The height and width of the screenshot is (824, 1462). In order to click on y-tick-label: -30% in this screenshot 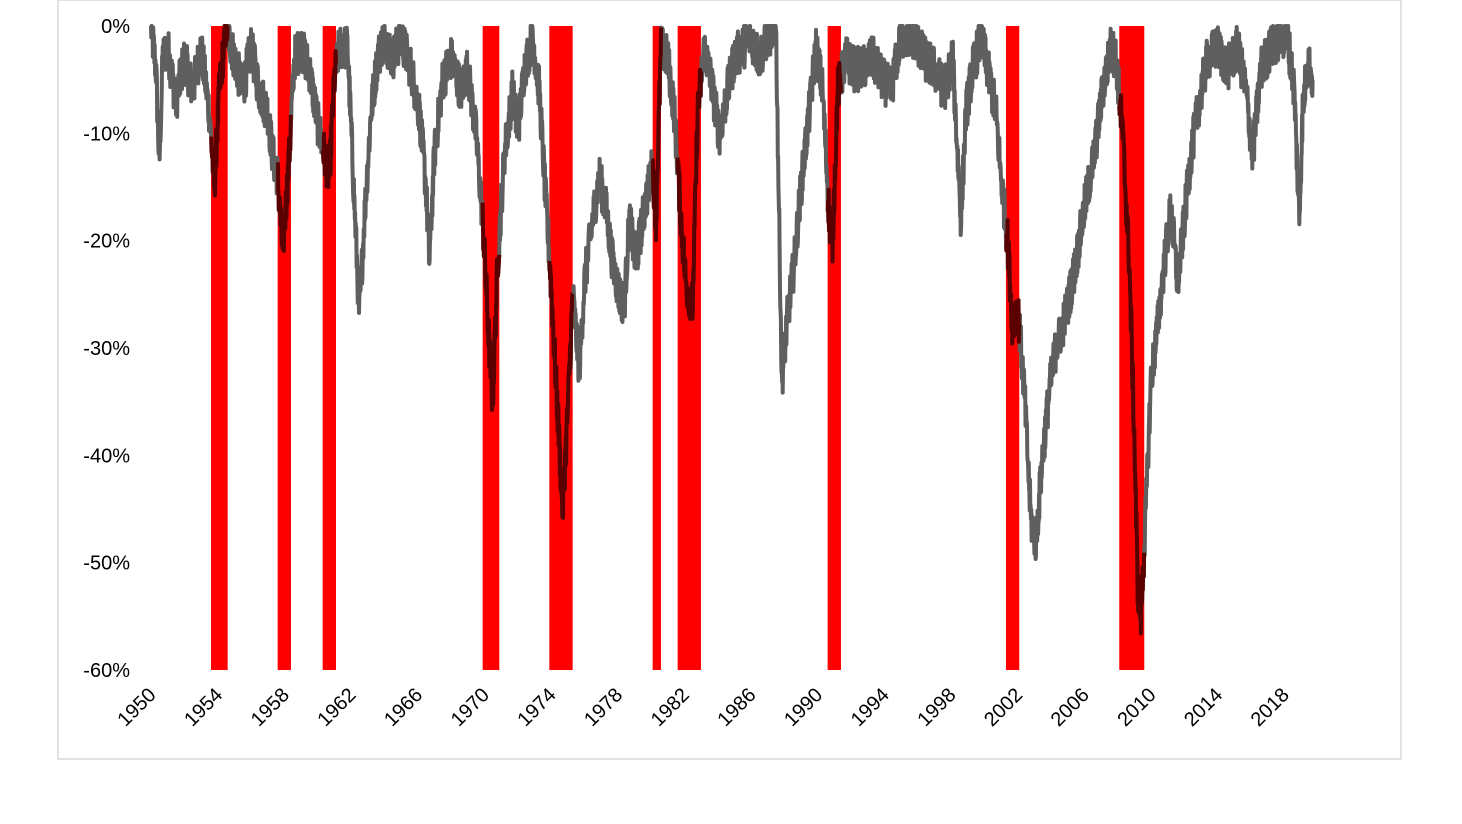, I will do `click(106, 349)`.